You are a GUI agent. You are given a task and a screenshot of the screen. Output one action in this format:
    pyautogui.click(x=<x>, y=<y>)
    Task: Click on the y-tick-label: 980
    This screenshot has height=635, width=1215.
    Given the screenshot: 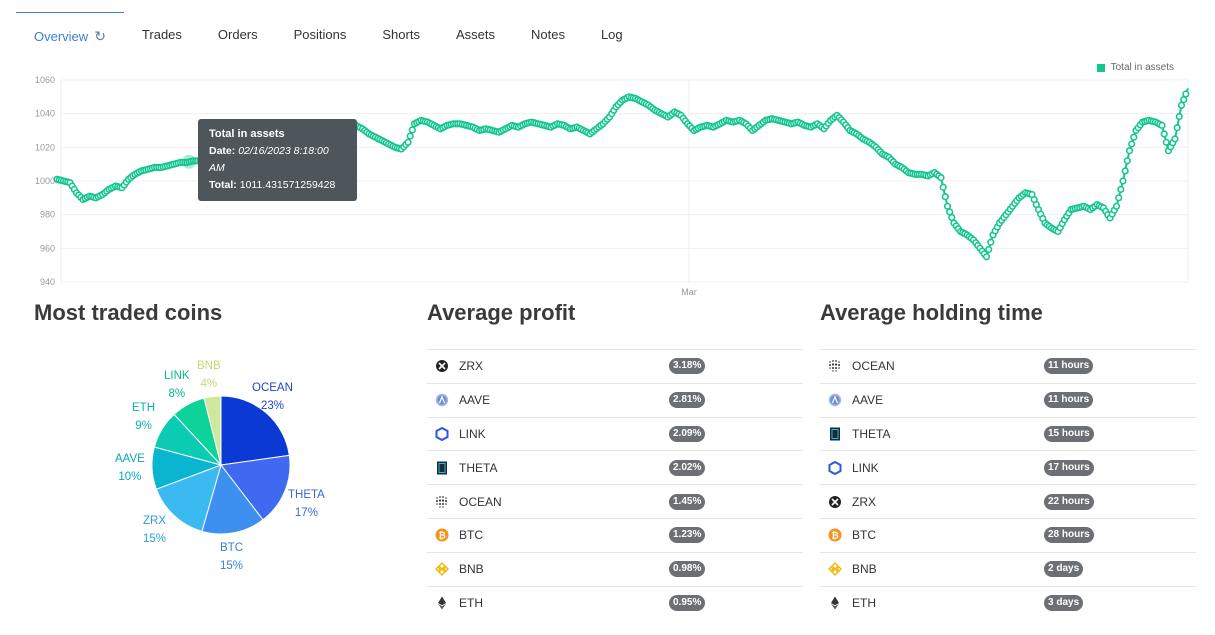 What is the action you would take?
    pyautogui.click(x=47, y=215)
    